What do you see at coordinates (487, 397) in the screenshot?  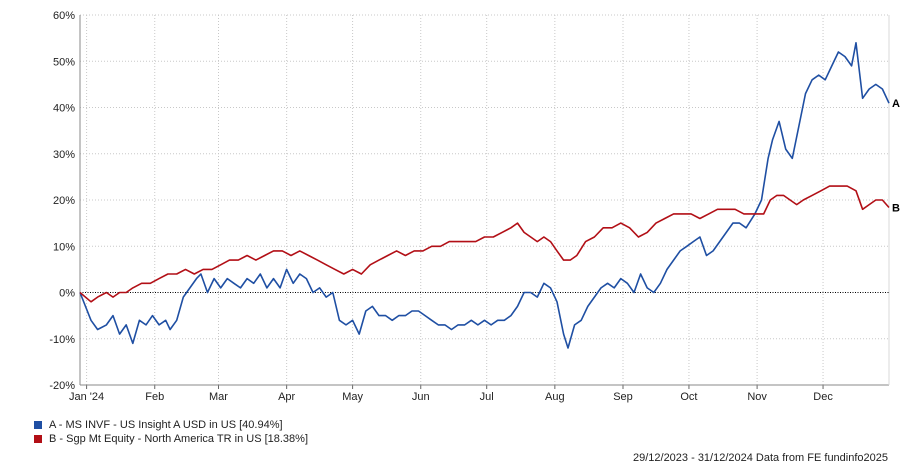 I see `x-tick-label: Jul` at bounding box center [487, 397].